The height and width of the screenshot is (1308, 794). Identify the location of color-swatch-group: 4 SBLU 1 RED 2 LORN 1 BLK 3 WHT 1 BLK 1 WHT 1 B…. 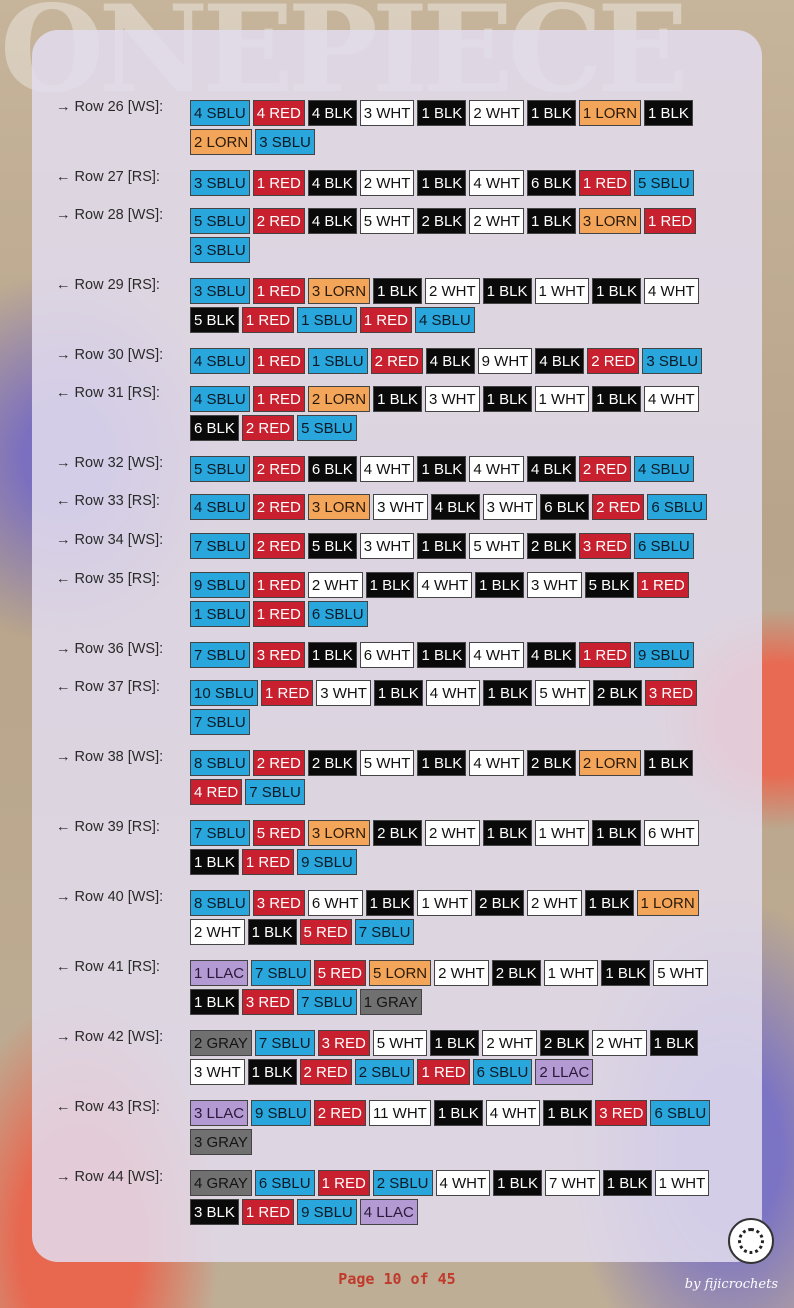
(460, 413).